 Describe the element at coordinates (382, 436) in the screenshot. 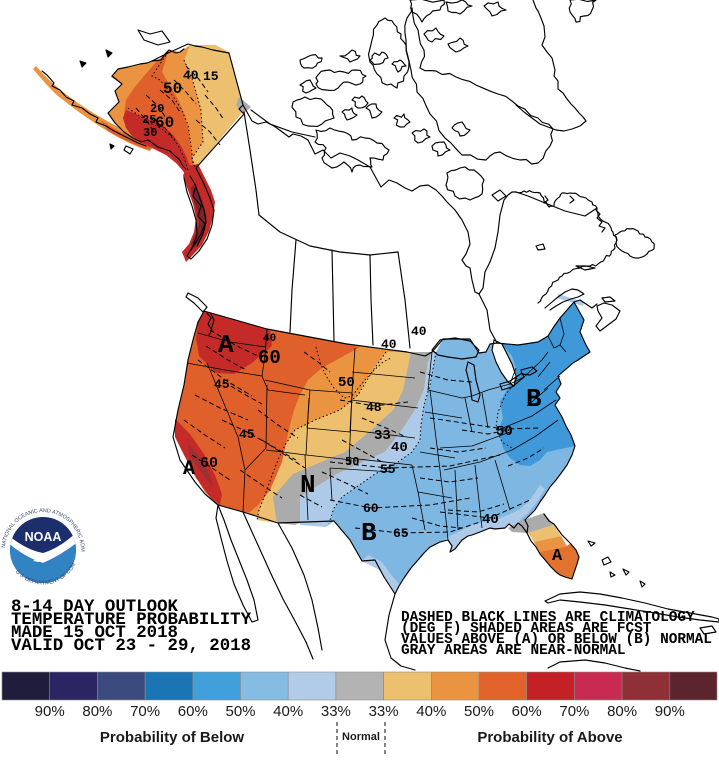

I see `svg-text: 33` at that location.